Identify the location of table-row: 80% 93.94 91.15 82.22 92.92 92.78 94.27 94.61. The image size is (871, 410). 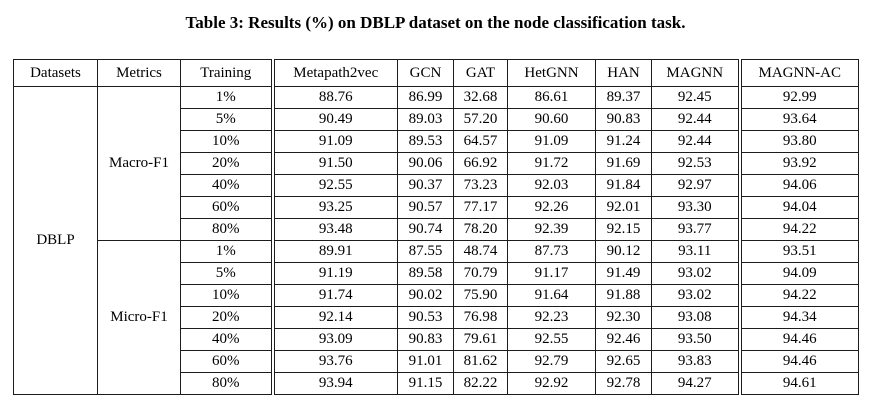
(436, 383).